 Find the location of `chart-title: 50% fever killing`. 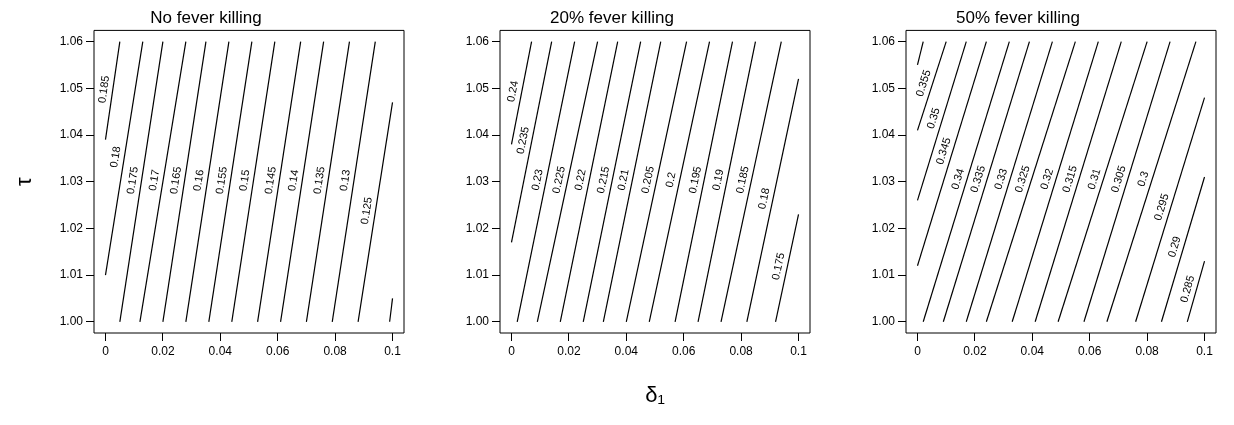

chart-title: 50% fever killing is located at coordinates (1018, 17).